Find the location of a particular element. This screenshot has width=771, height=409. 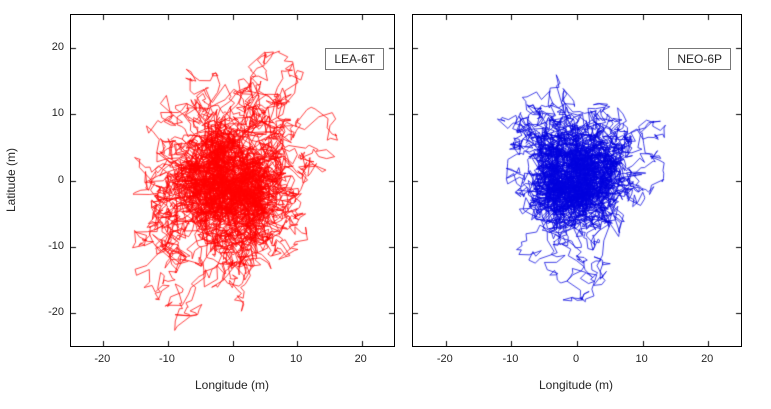

legend-neo6p: NEO-6P is located at coordinates (699, 59).